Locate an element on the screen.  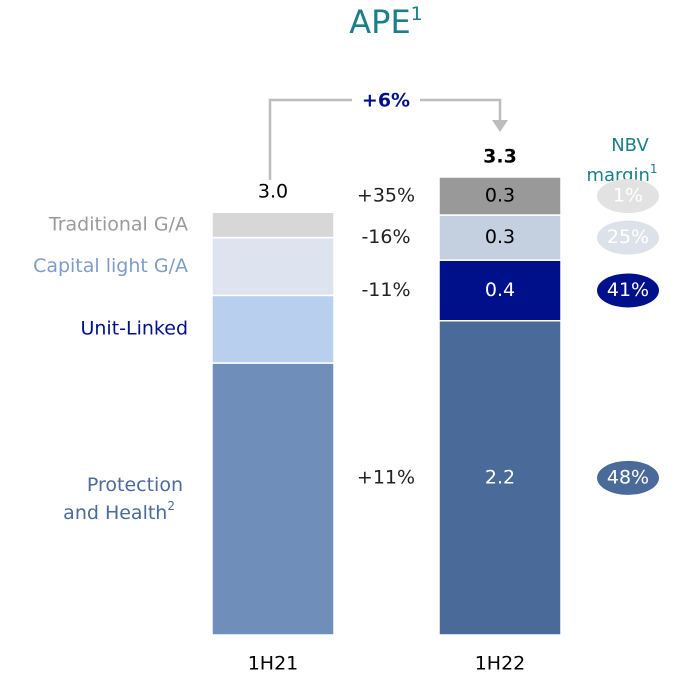
margin-label: 25% is located at coordinates (628, 237).